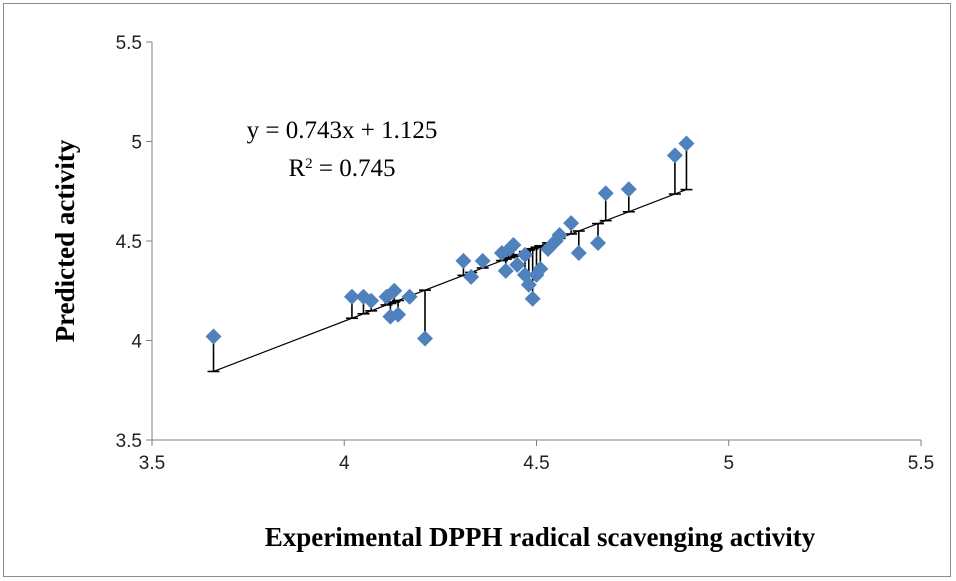 The image size is (956, 581). Describe the element at coordinates (129, 43) in the screenshot. I see `y-tick-label: 5.5` at that location.